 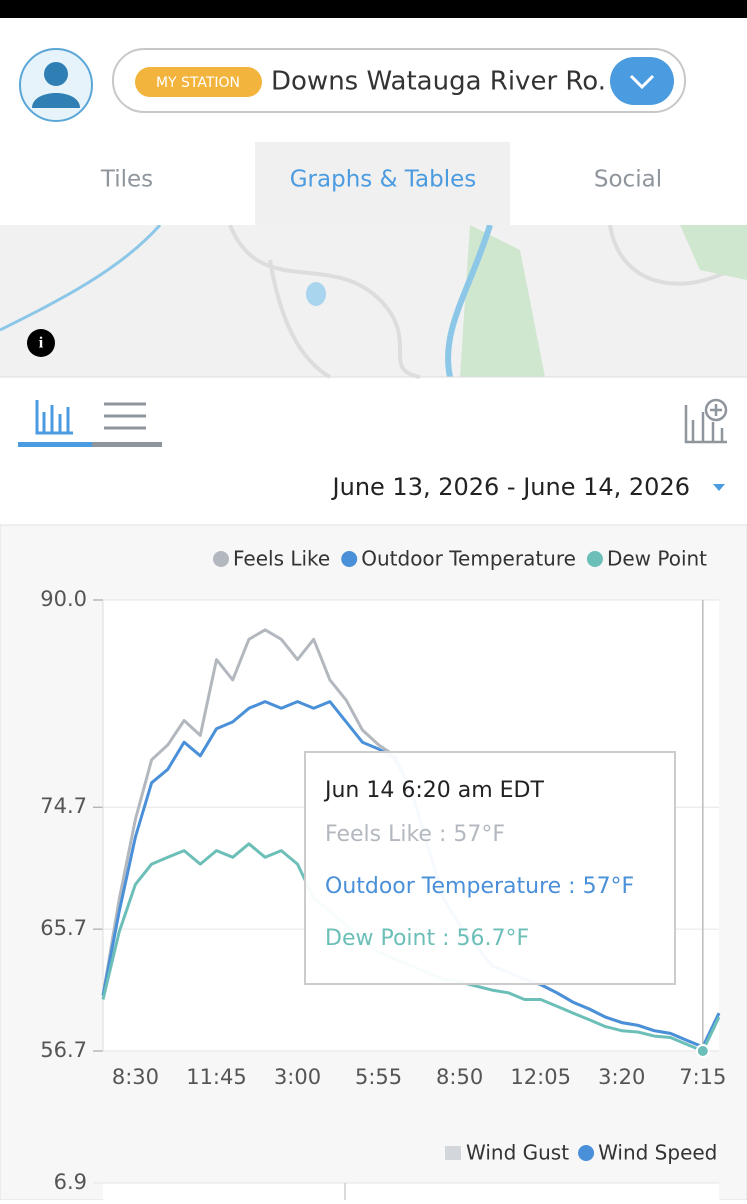 What do you see at coordinates (378, 1077) in the screenshot?
I see `x-tick-label: 5:55` at bounding box center [378, 1077].